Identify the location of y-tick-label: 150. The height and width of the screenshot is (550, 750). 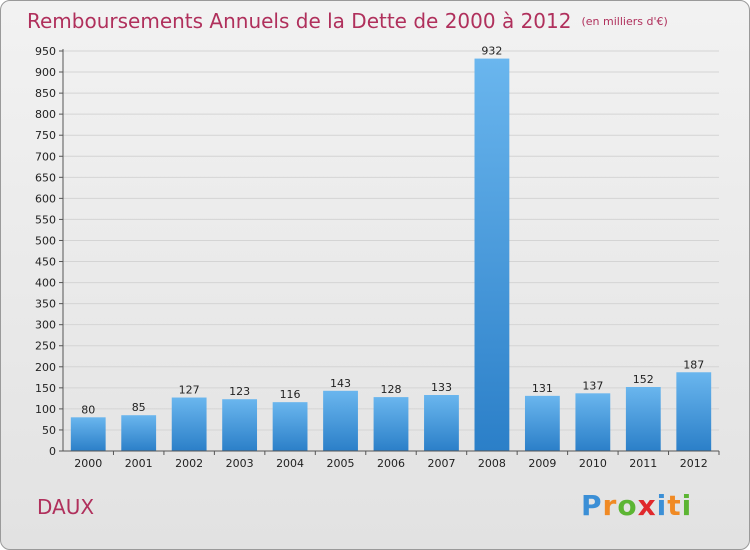
(45, 388).